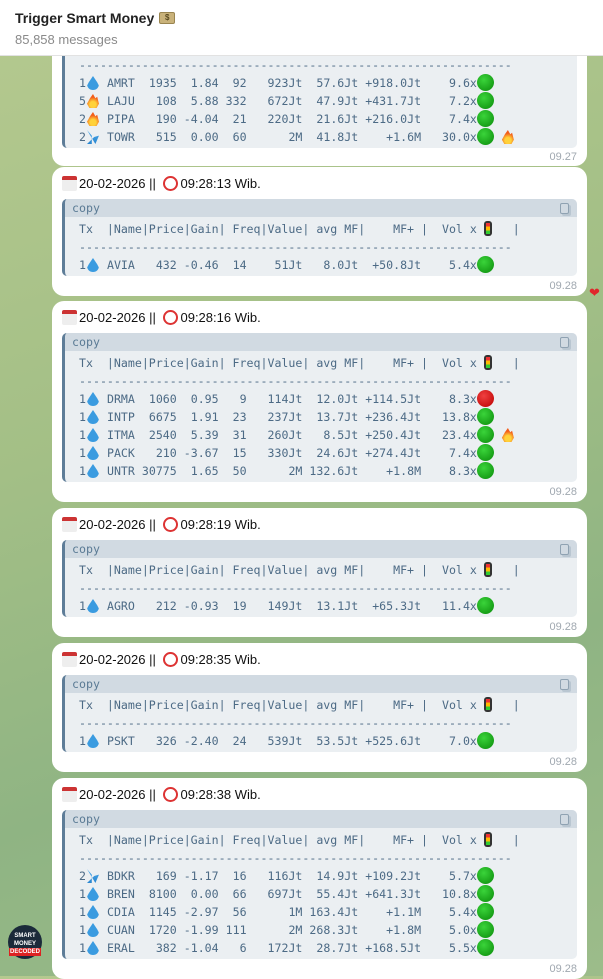 This screenshot has width=603, height=979. Describe the element at coordinates (301, 28) in the screenshot. I see `chat-header: Trigger Smart Money $ 85,858 messages` at that location.